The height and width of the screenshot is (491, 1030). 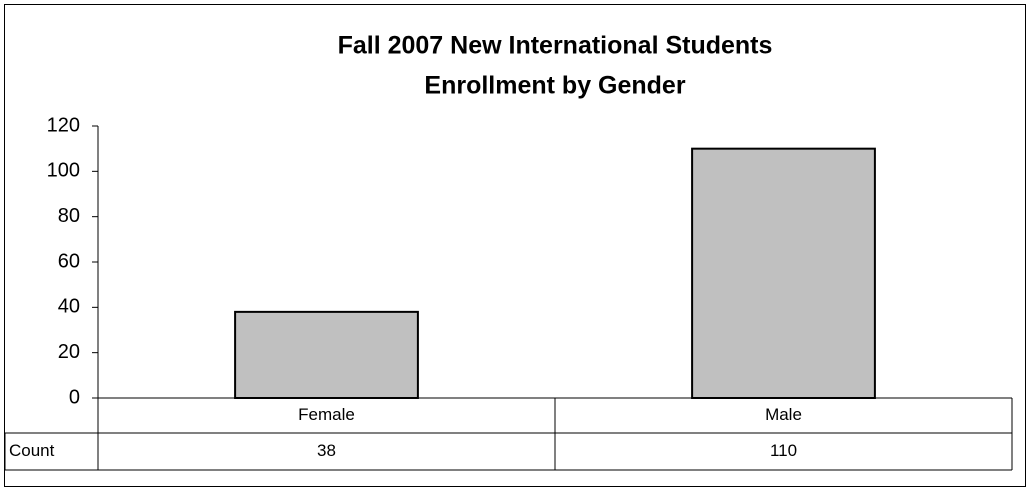 I want to click on x-tick-label: Male, so click(x=783, y=414).